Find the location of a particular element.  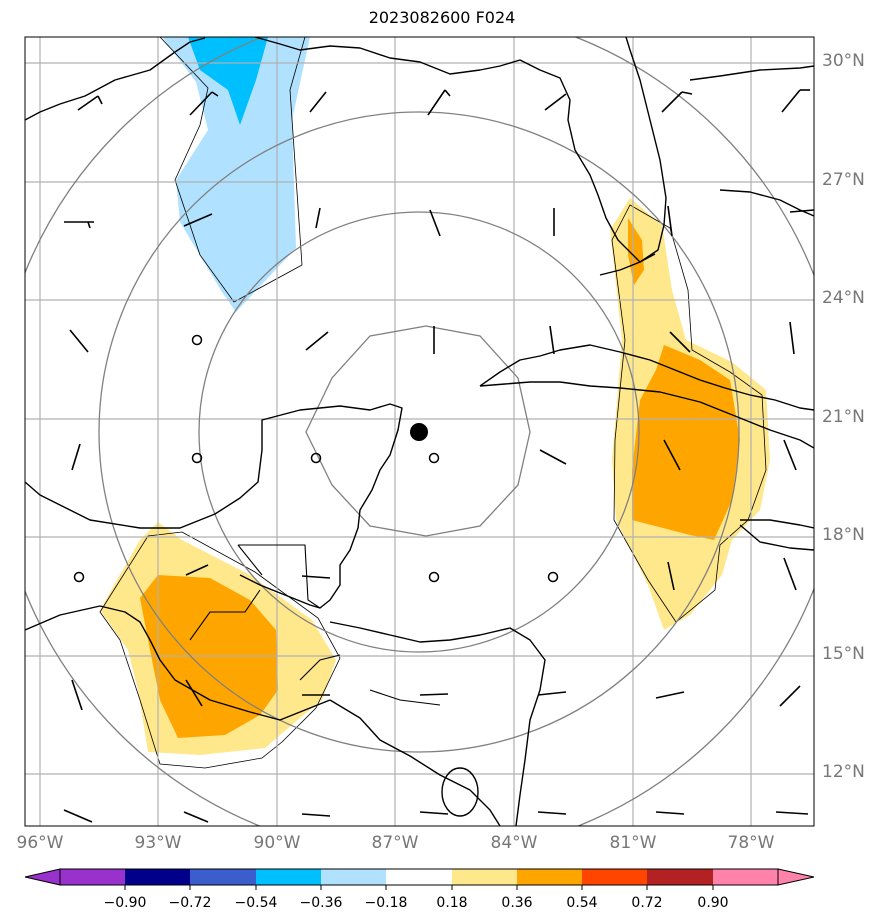

latitude-label: 24°N is located at coordinates (843, 298).